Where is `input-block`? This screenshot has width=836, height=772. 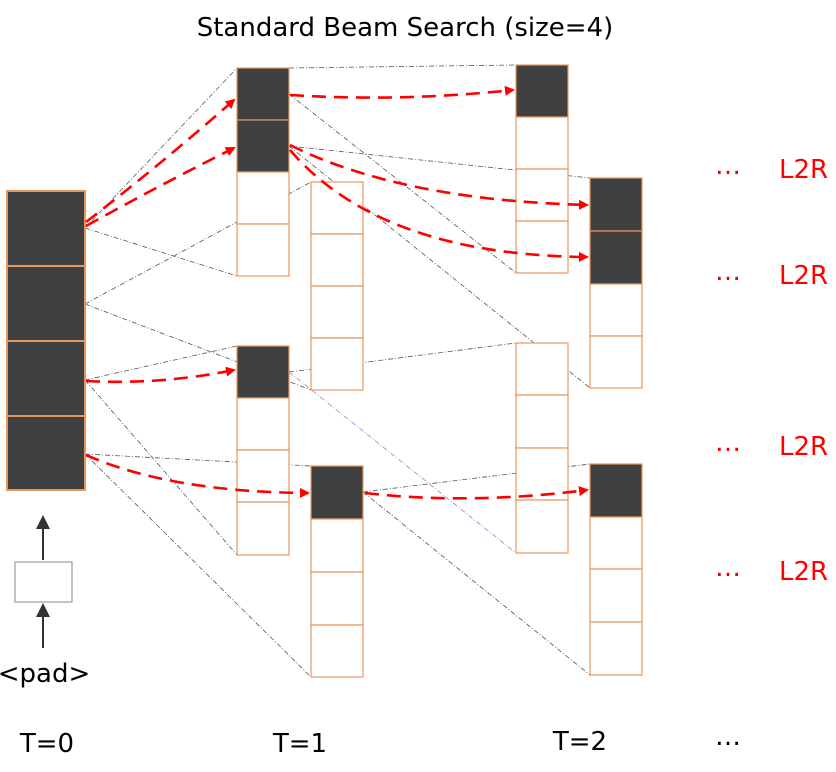 input-block is located at coordinates (43, 581).